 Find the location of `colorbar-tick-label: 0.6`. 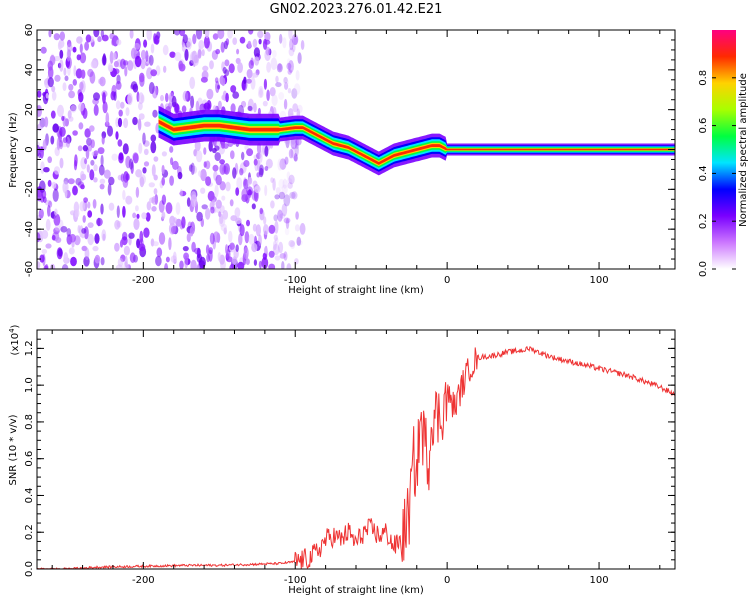

colorbar-tick-label: 0.6 is located at coordinates (703, 126).